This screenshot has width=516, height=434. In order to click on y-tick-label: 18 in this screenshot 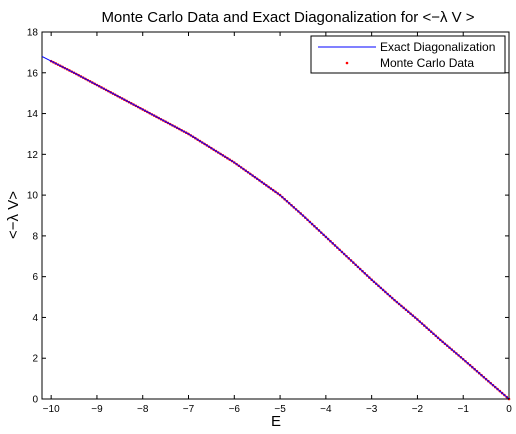, I will do `click(33, 33)`.